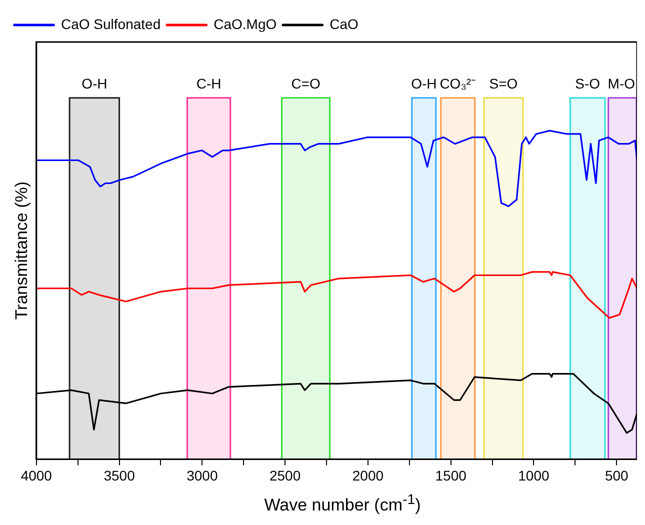 This screenshot has width=645, height=525. Describe the element at coordinates (120, 475) in the screenshot. I see `x-tick-label: 3500` at that location.